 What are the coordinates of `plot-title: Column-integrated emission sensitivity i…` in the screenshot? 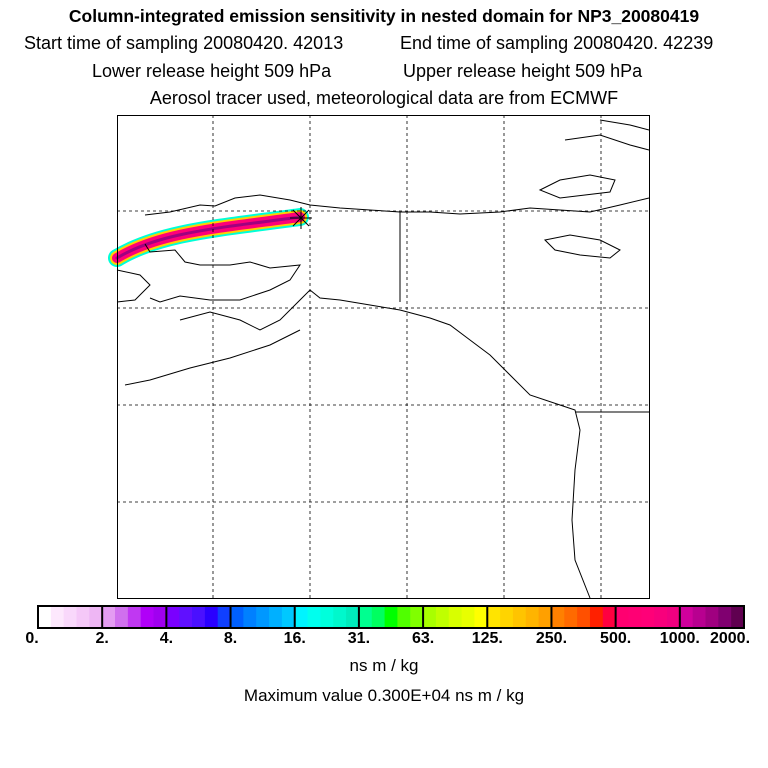 It's located at (384, 16).